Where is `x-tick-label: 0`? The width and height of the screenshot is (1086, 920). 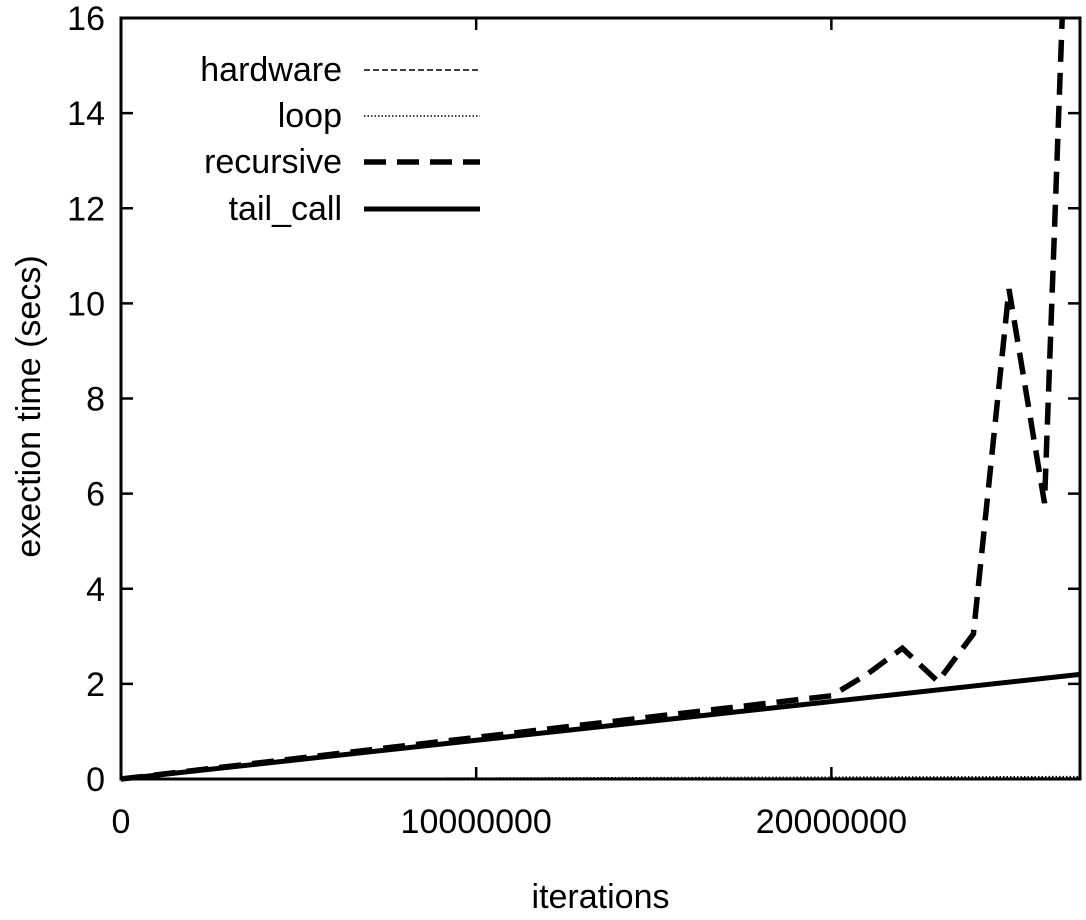
x-tick-label: 0 is located at coordinates (121, 822).